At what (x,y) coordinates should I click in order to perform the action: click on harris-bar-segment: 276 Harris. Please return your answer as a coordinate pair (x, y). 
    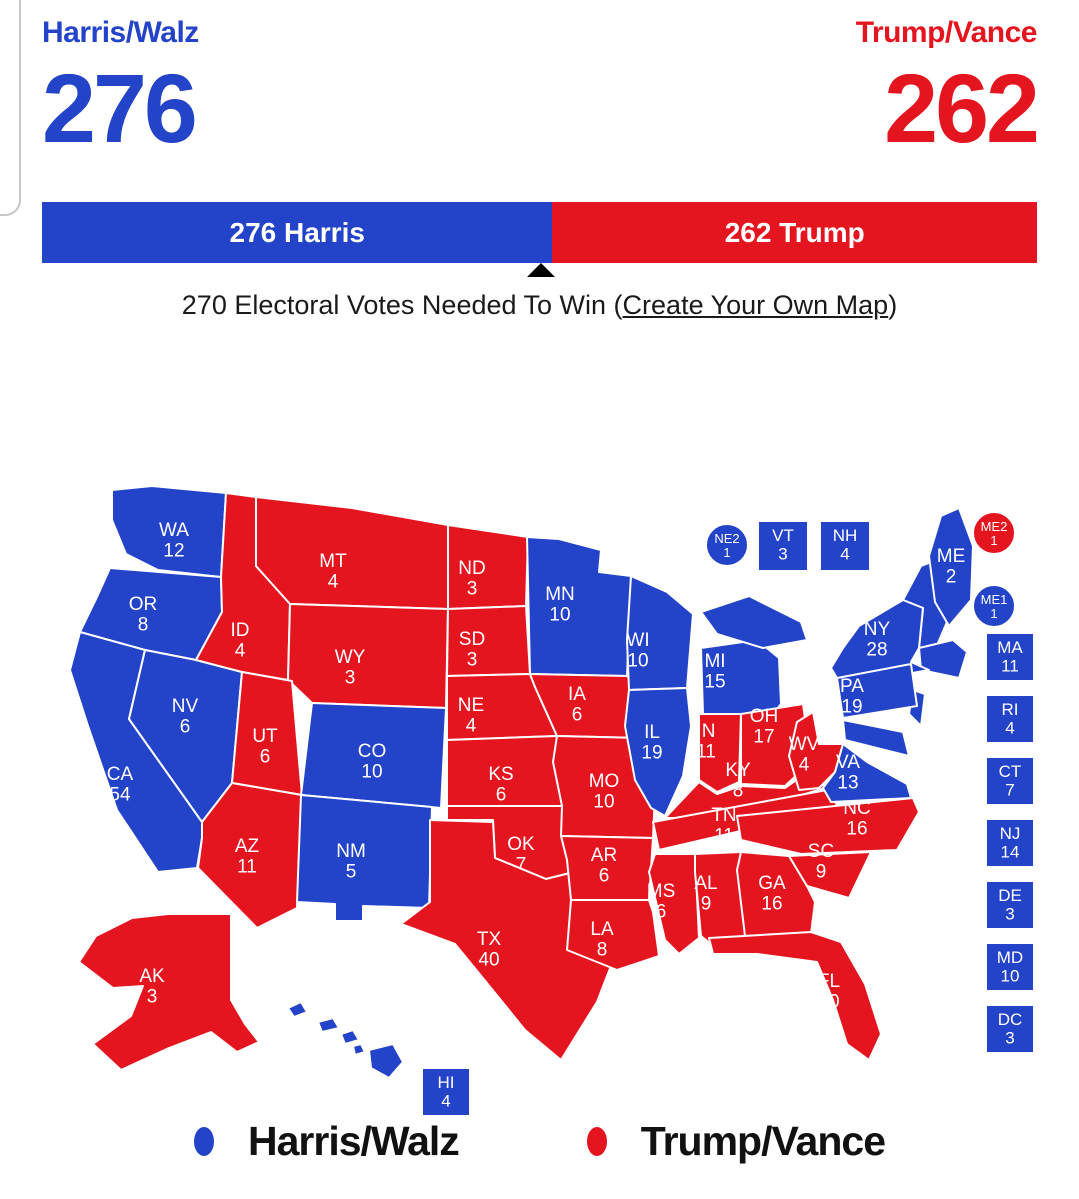
    Looking at the image, I should click on (297, 232).